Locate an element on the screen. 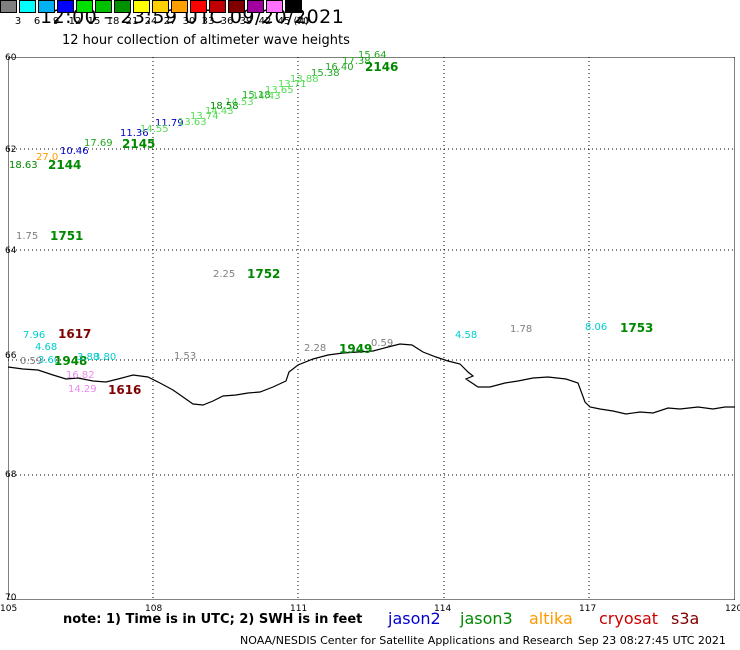 The height and width of the screenshot is (650, 740). lat-label: 66 is located at coordinates (11, 356).